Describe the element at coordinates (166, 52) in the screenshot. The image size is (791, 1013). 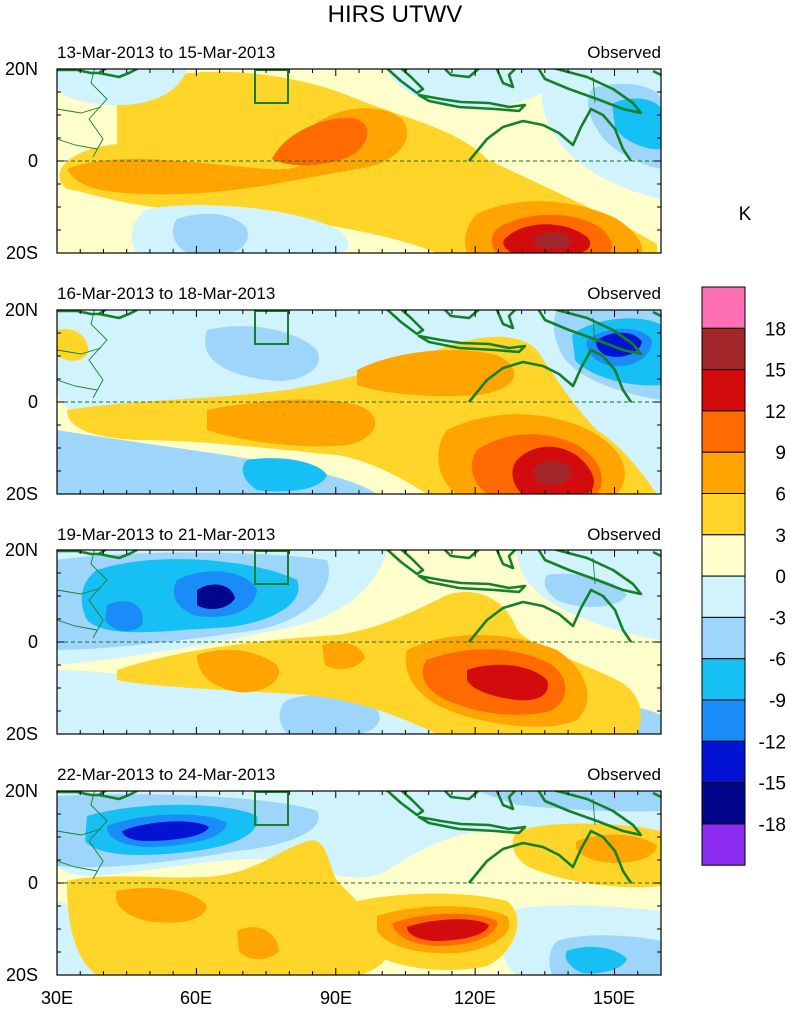
I see `panel-date-range: 13-Mar-2013 to 15-Mar-2013` at that location.